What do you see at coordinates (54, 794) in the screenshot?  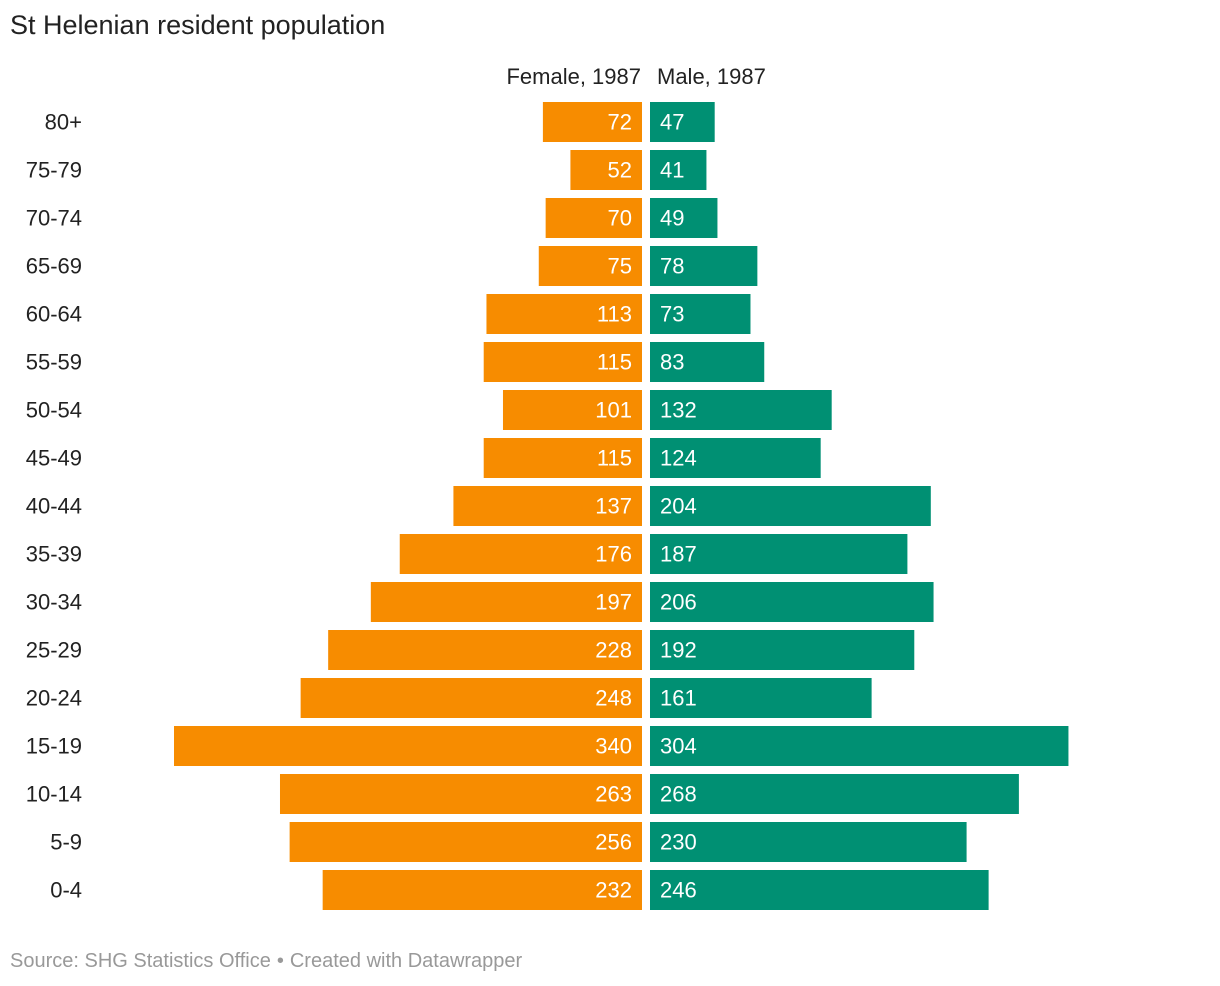 I see `category-label: 10-14` at bounding box center [54, 794].